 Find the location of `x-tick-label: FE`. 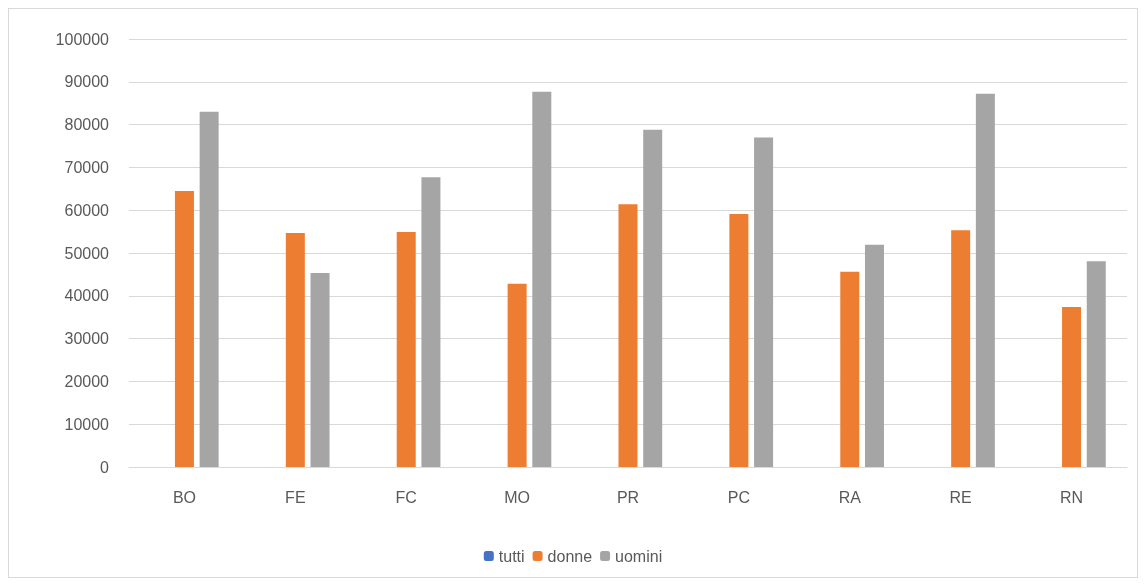

x-tick-label: FE is located at coordinates (295, 497).